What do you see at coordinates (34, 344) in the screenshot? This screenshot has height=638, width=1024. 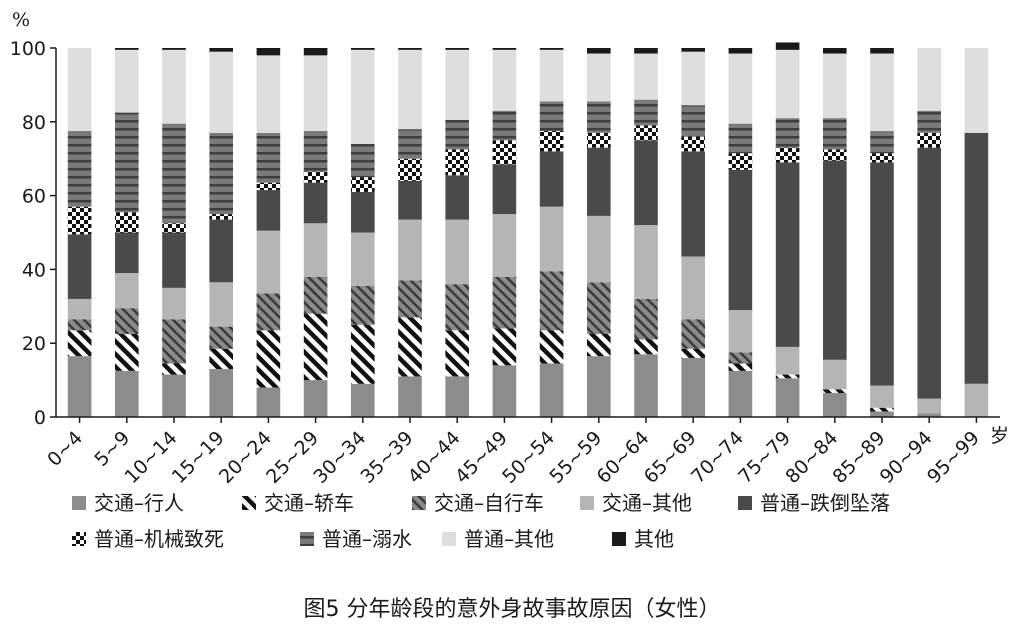 I see `y-tick-label: 20` at bounding box center [34, 344].